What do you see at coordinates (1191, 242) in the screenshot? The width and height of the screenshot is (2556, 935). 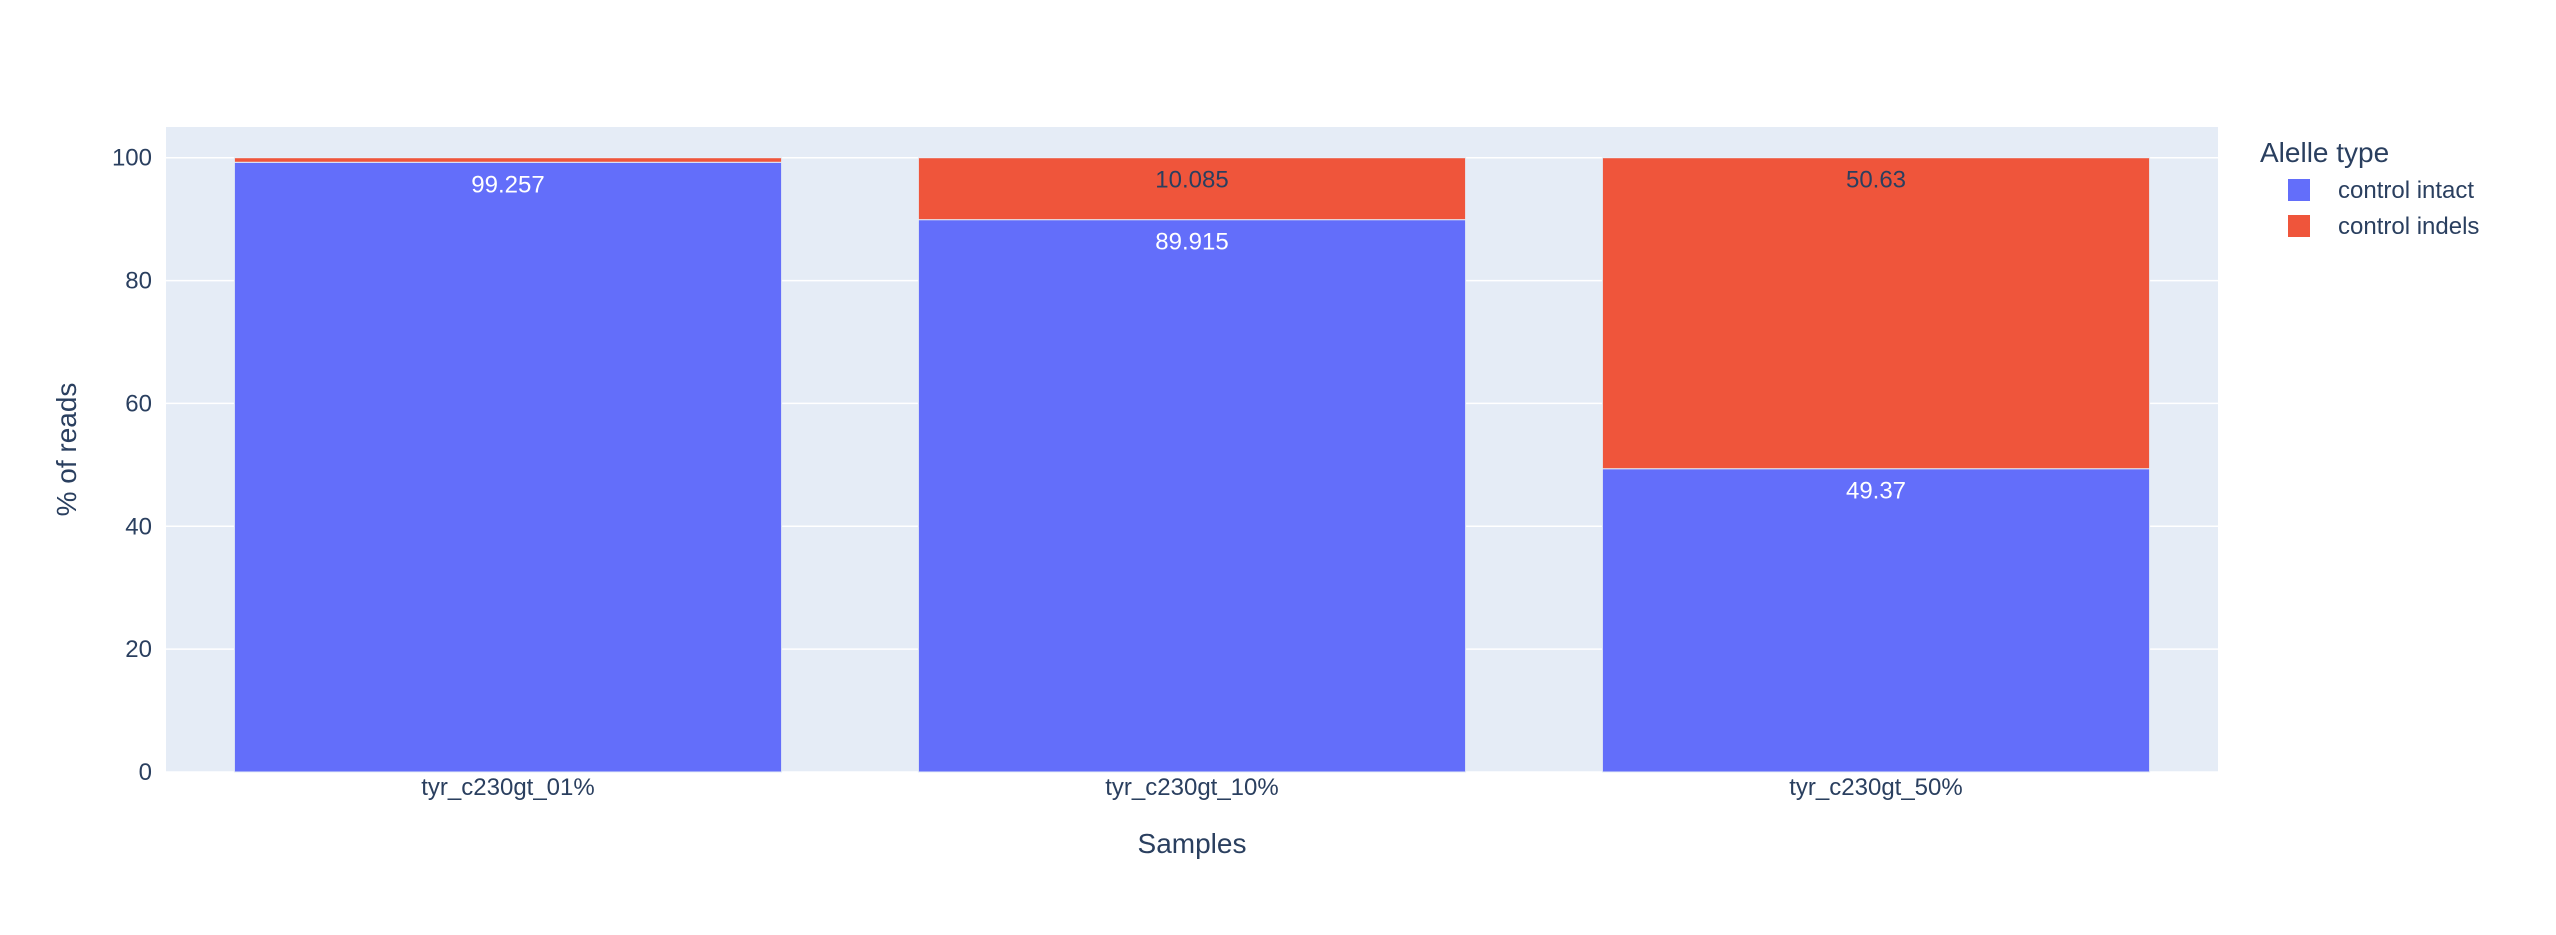 I see `bar-value-label: 89.915` at bounding box center [1191, 242].